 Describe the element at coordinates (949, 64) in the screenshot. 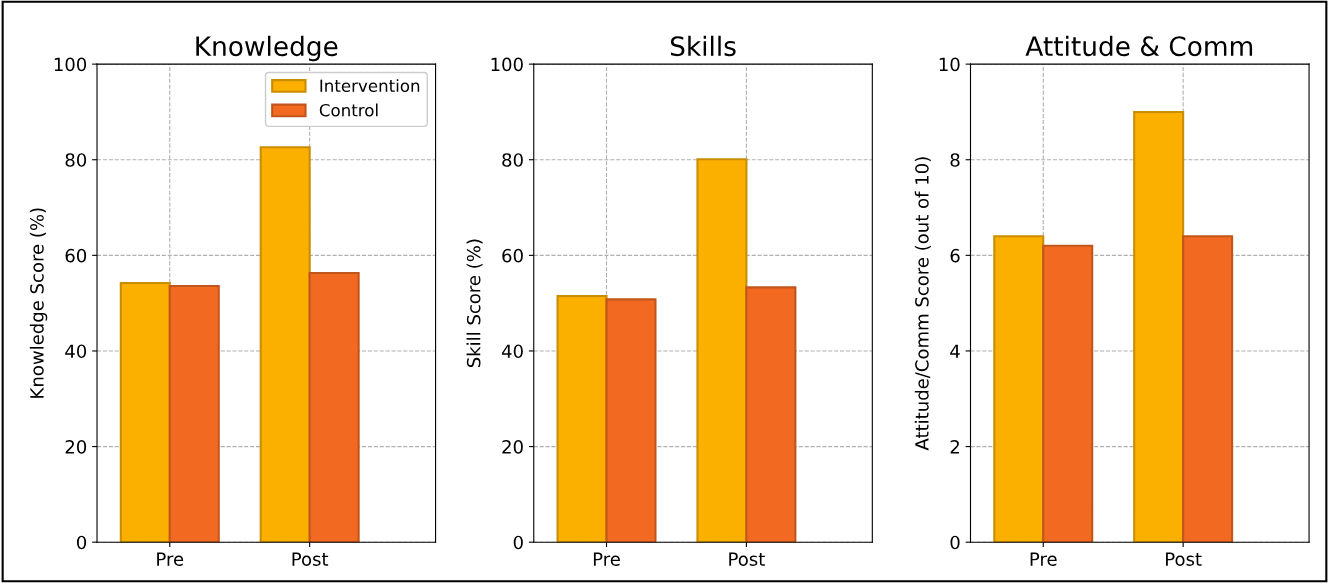

I see `y-tick-label: 10` at that location.